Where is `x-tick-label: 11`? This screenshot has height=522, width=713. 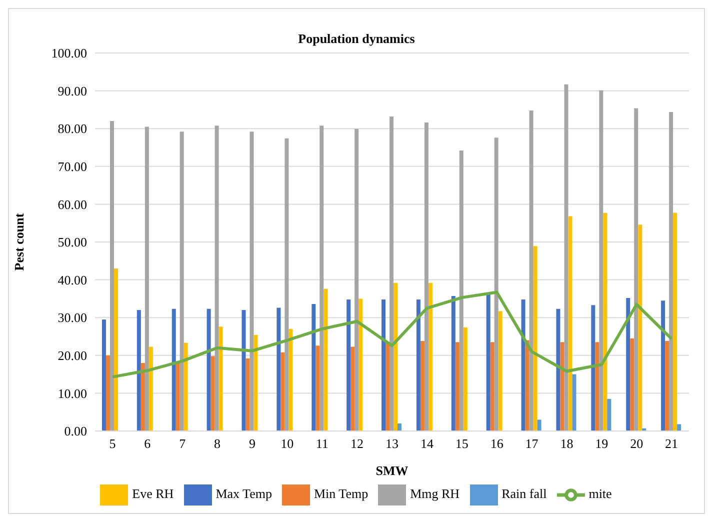
x-tick-label: 11 is located at coordinates (322, 444).